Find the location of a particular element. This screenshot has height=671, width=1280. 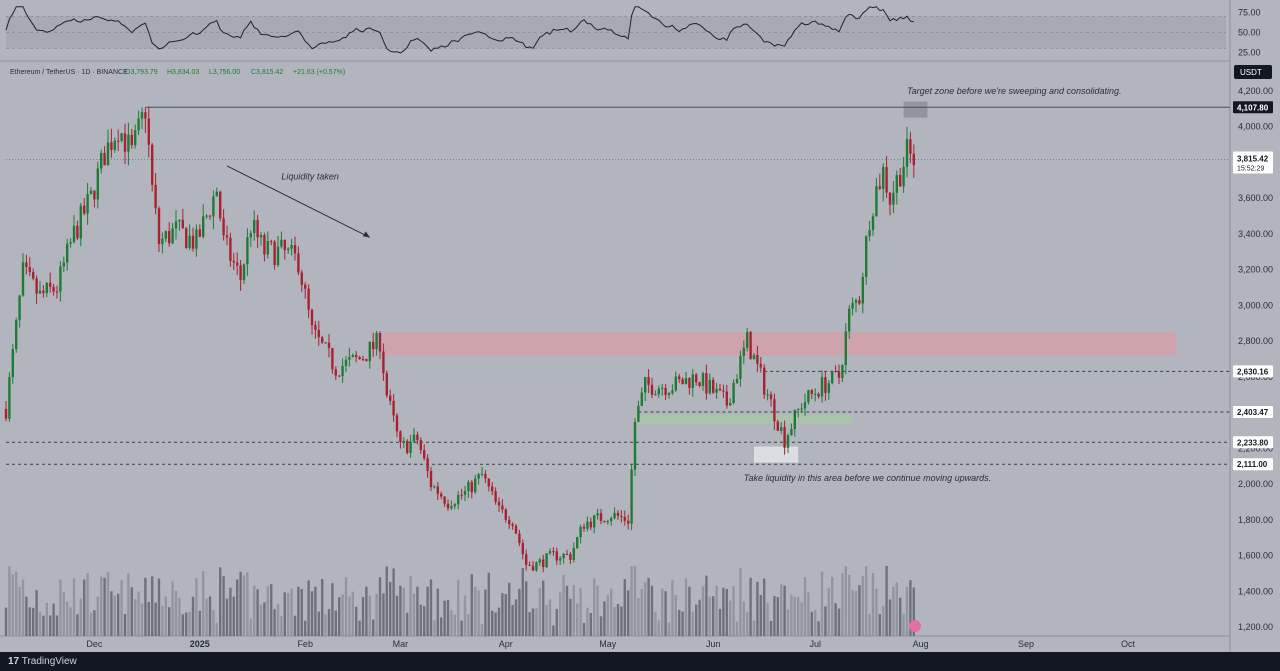

event-marker-icon is located at coordinates (915, 626).